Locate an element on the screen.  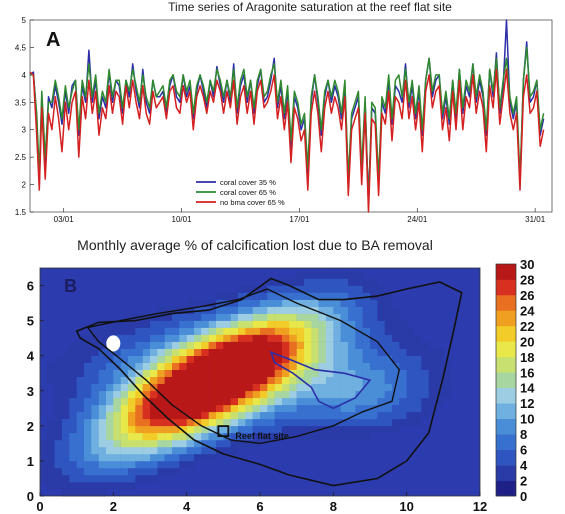
colorbar-tick-label: 16 is located at coordinates (527, 372).